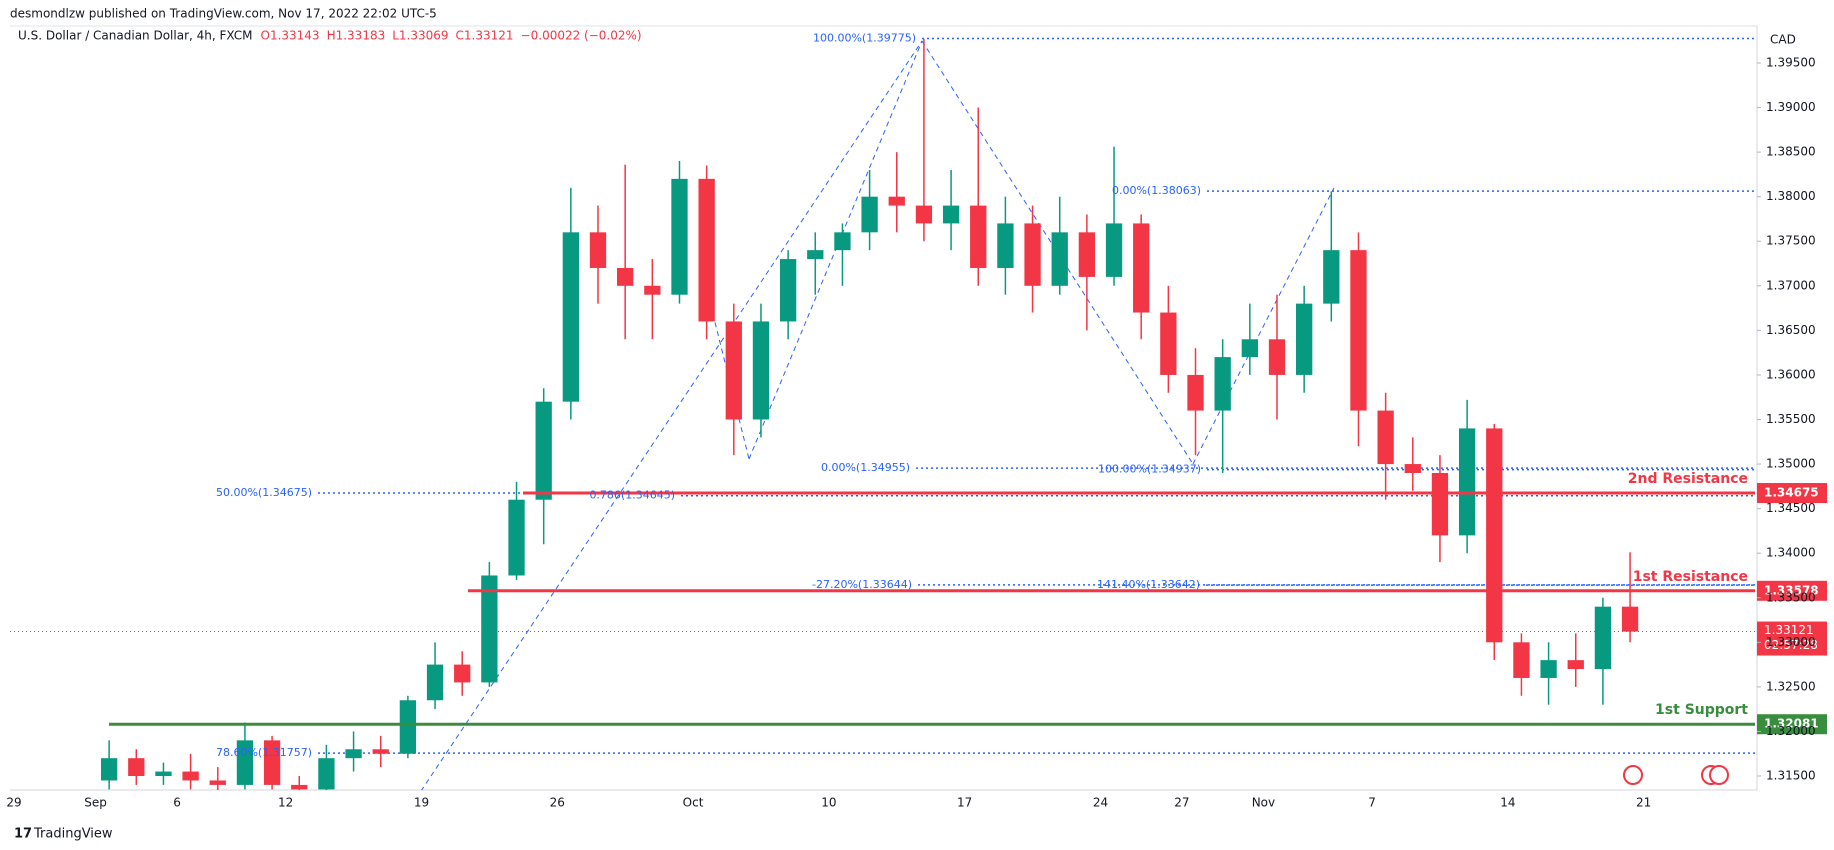 The height and width of the screenshot is (850, 1834). I want to click on y-tick-label: 1.38000, so click(1791, 196).